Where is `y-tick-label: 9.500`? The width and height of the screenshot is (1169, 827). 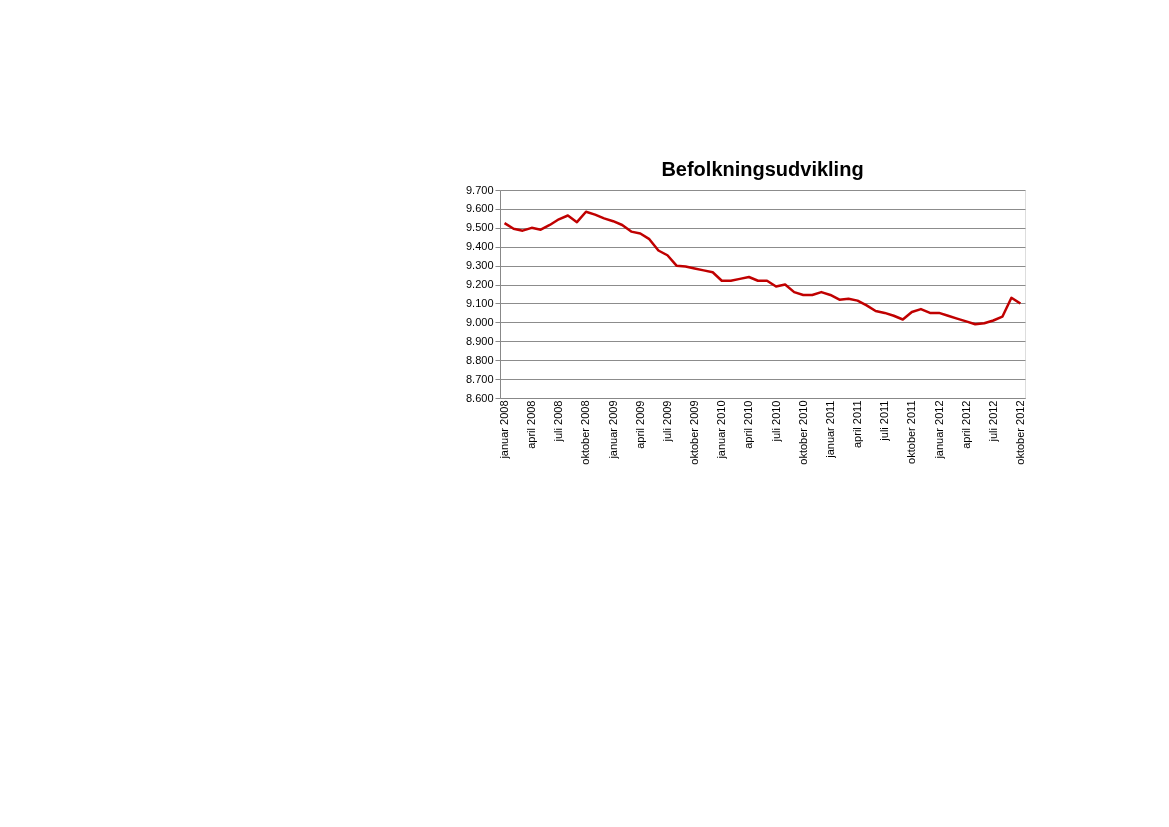 y-tick-label: 9.500 is located at coordinates (479, 227).